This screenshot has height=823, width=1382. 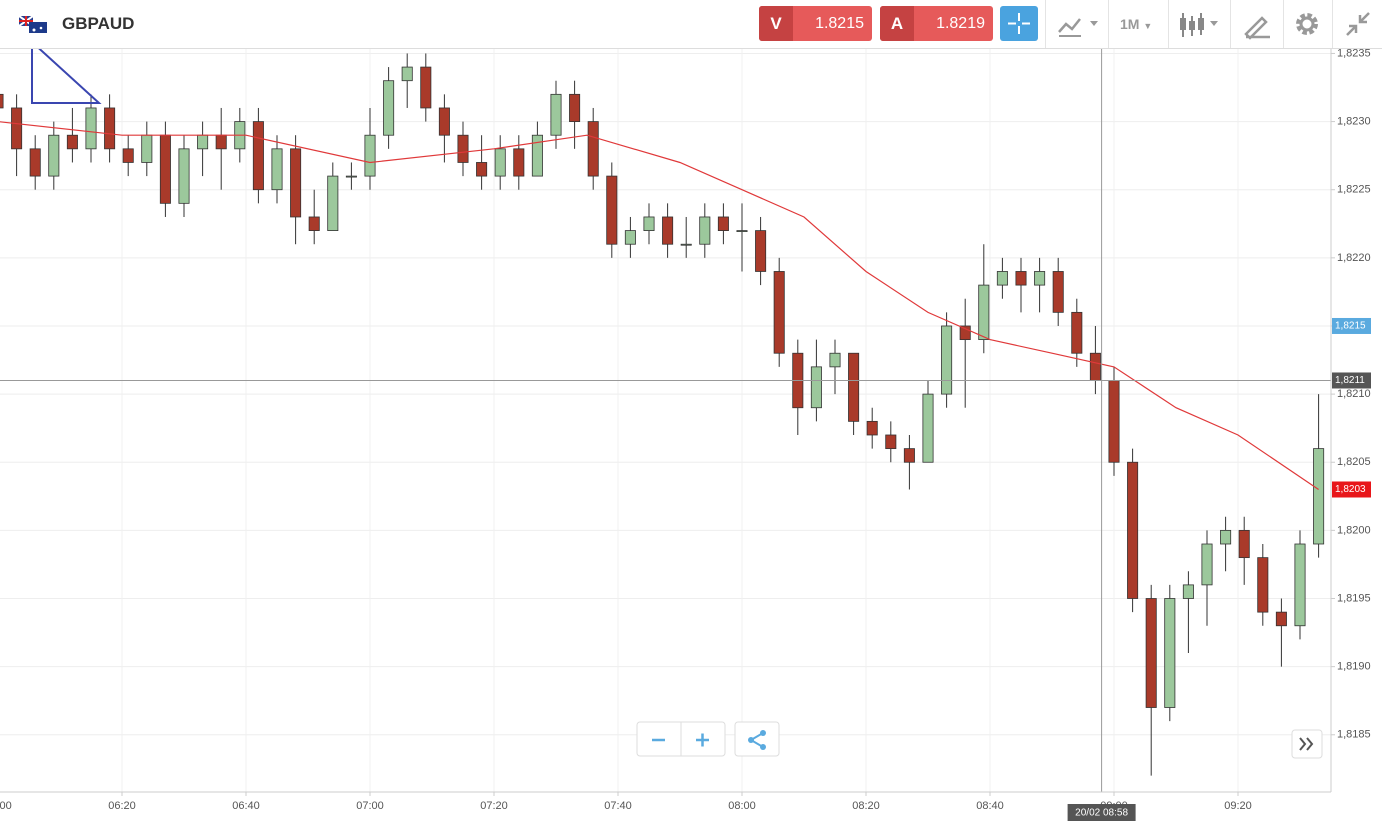 I want to click on buy-price: 1.8219, so click(x=960, y=23).